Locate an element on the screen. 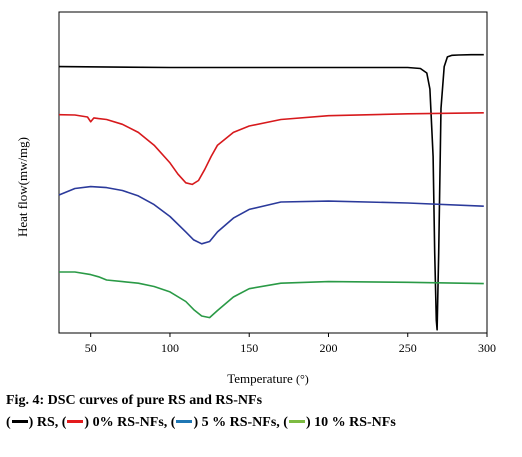  figure-caption-title: Fig. 4: DSC curves of pure RS and RS-NFs is located at coordinates (134, 400).